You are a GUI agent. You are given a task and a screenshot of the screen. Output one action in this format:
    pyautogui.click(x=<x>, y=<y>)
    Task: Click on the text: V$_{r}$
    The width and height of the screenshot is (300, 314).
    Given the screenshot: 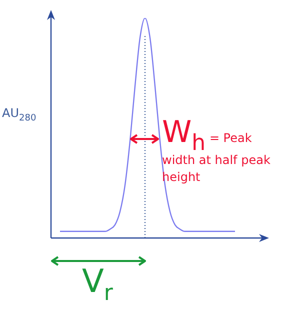 What is the action you would take?
    pyautogui.click(x=97, y=284)
    